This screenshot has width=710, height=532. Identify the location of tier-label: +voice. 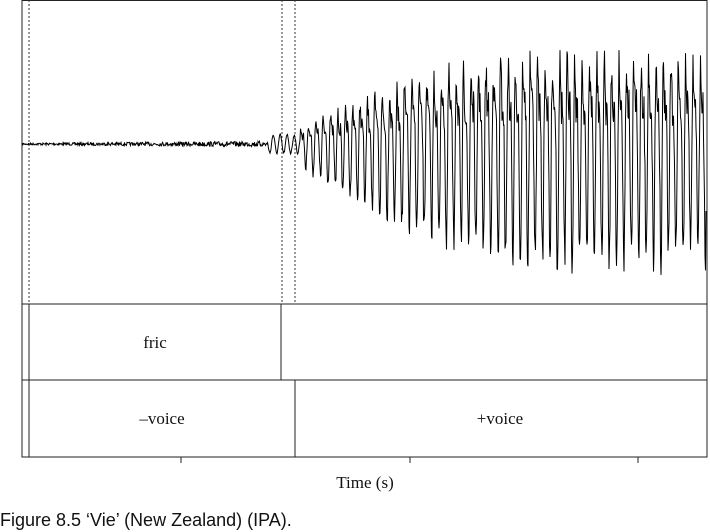
(500, 418).